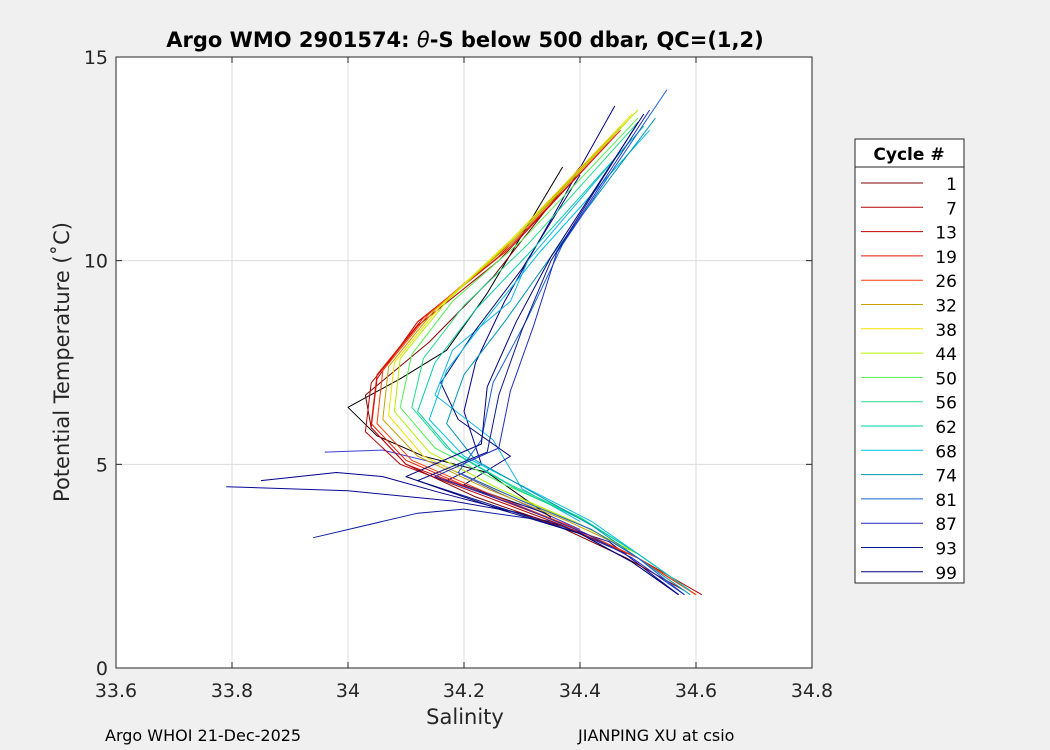 The width and height of the screenshot is (1050, 750). What do you see at coordinates (946, 379) in the screenshot?
I see `legend-label-50: 50` at bounding box center [946, 379].